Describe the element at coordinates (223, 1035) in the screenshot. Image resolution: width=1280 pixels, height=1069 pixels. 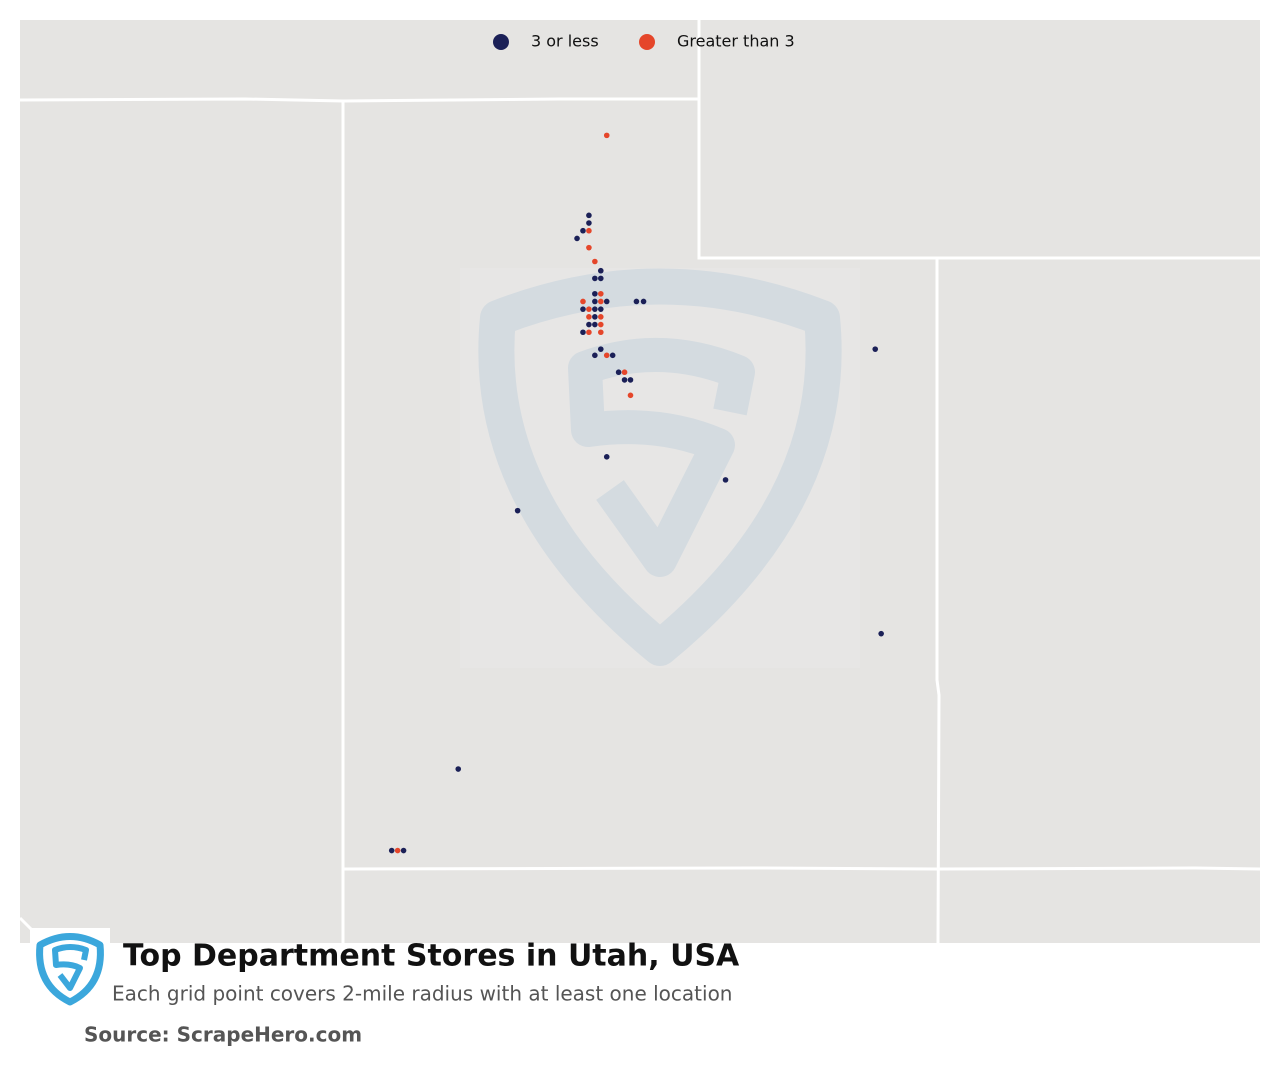
I see `source: Source: ScrapeHero.com` at that location.